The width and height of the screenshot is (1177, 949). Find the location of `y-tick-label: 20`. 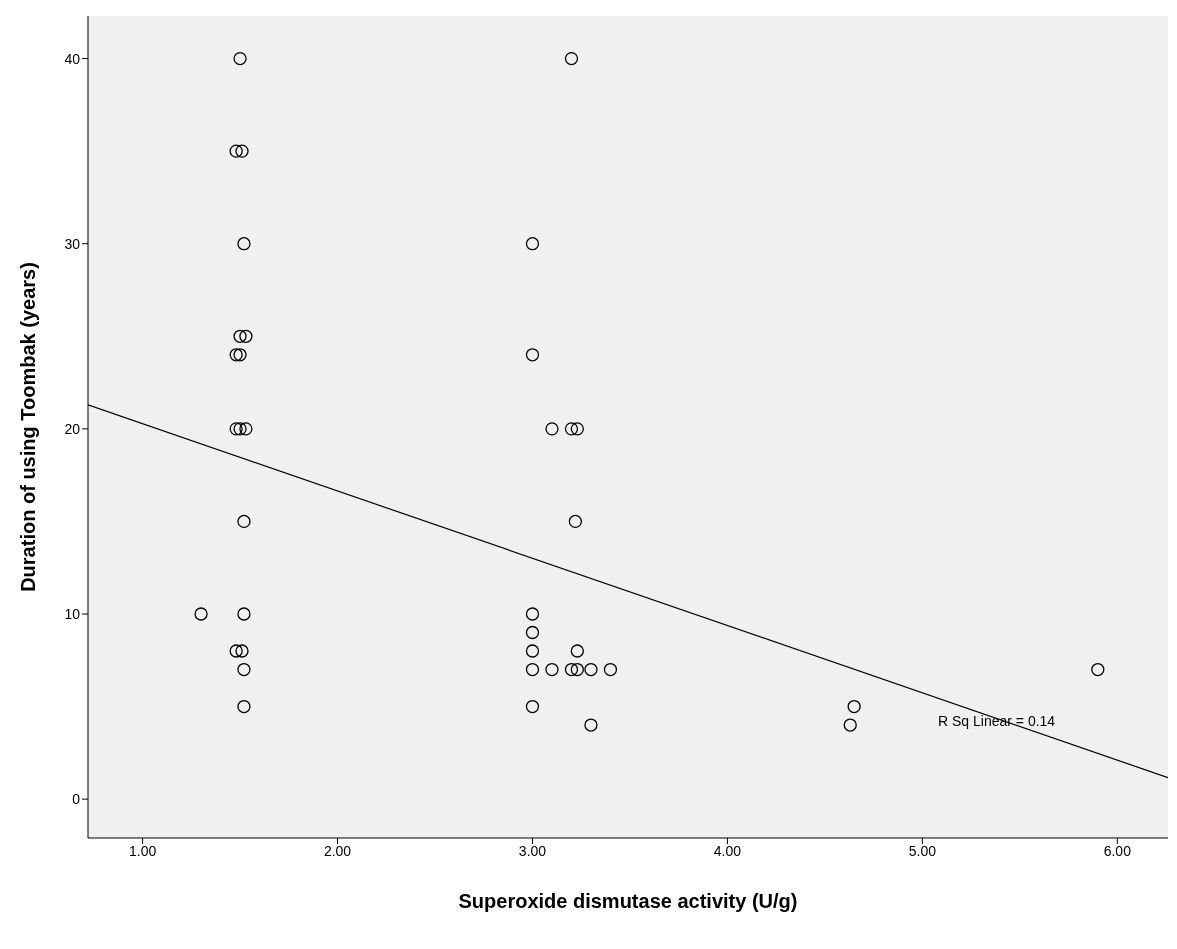

y-tick-label: 20 is located at coordinates (72, 428).